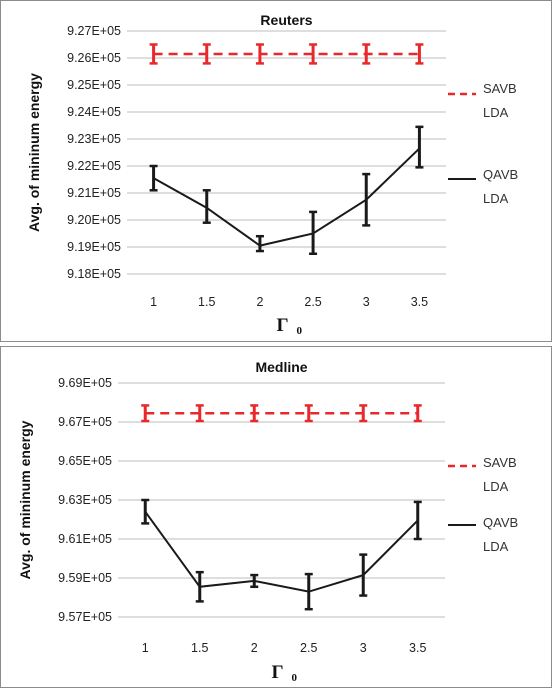  Describe the element at coordinates (85, 422) in the screenshot. I see `y-tick-label: 9.67E+05` at that location.